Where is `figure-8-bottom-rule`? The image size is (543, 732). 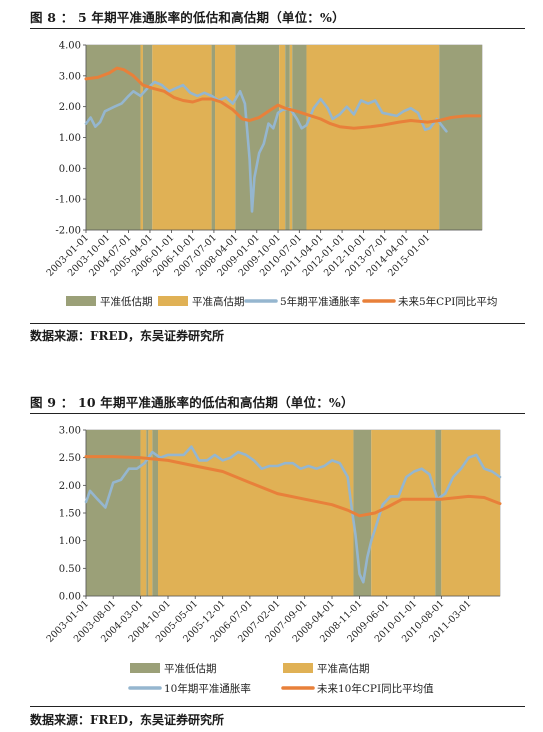 figure-8-bottom-rule is located at coordinates (277, 323).